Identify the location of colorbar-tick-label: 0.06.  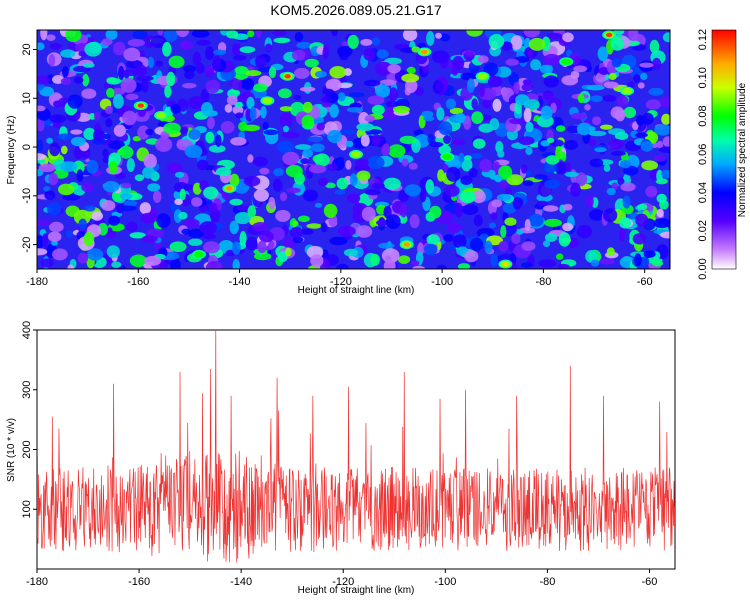
(703, 154).